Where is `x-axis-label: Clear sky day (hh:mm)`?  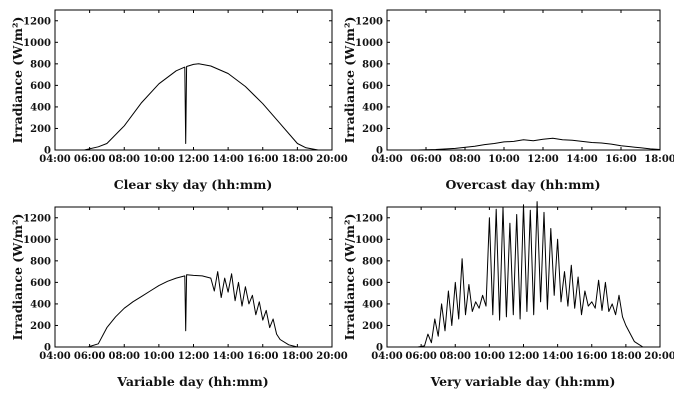 x-axis-label: Clear sky day (hh:mm) is located at coordinates (193, 184).